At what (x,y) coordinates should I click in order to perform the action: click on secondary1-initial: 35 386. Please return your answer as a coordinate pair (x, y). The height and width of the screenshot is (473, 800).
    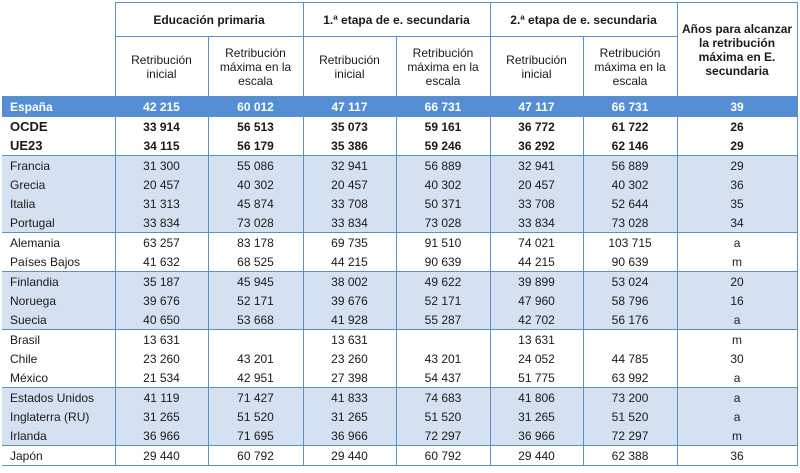
    Looking at the image, I should click on (349, 146).